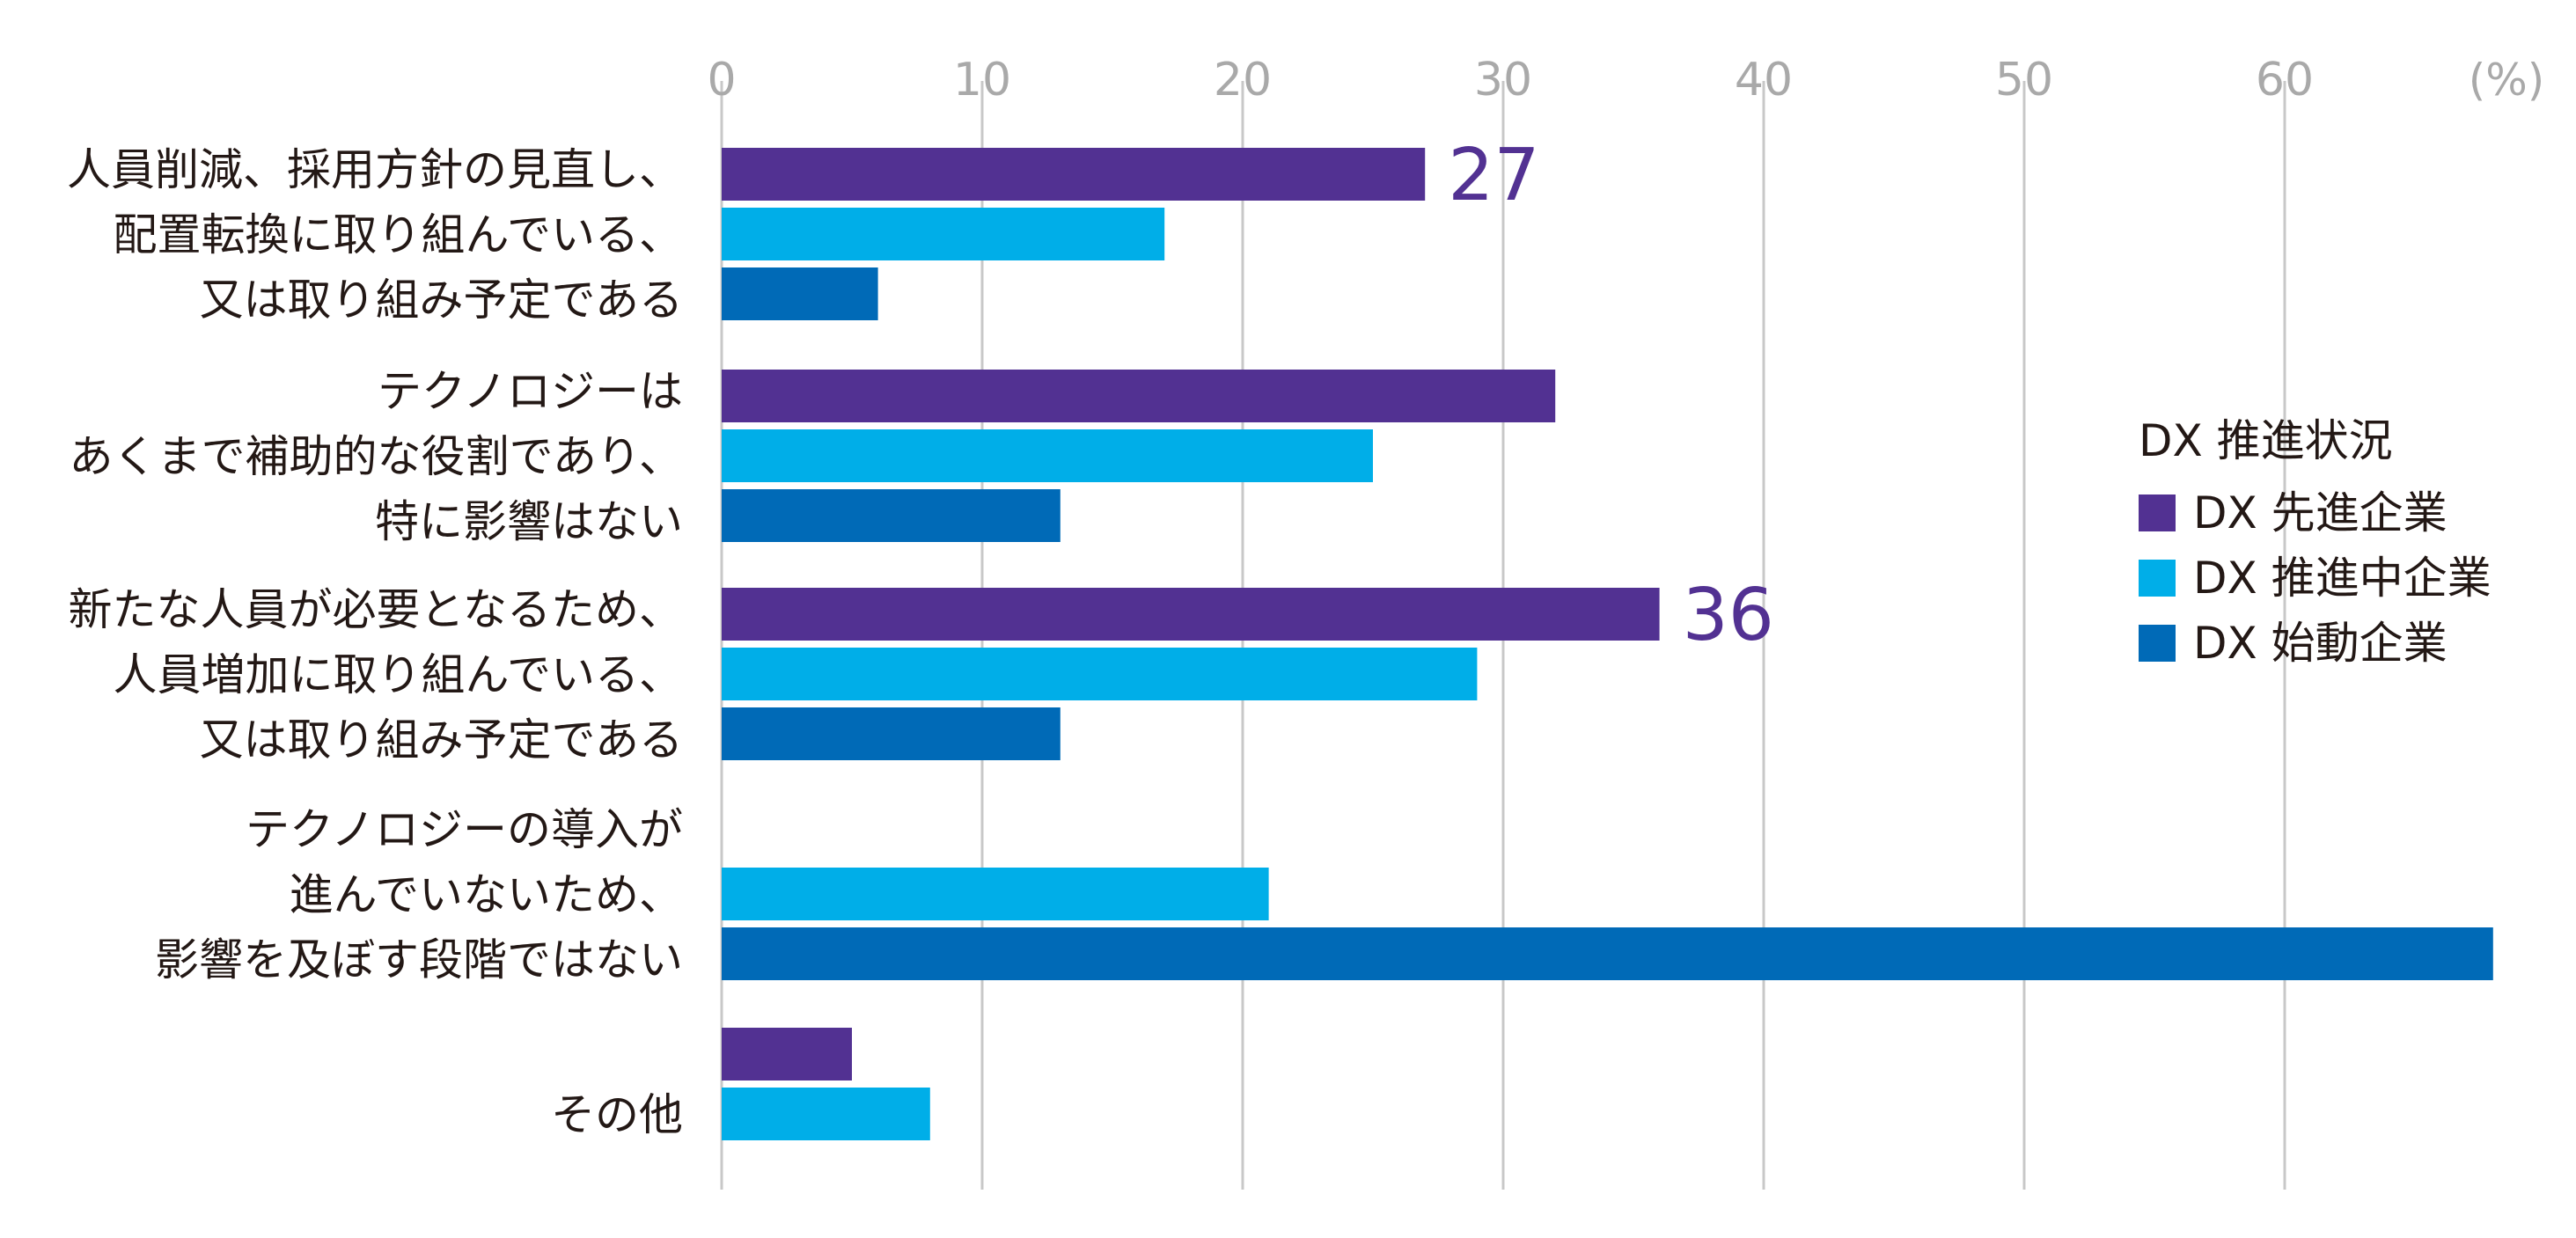 This screenshot has height=1238, width=2576. Describe the element at coordinates (487, 894) in the screenshot. I see `category-label-4-line-2: 進んでいないため、` at that location.